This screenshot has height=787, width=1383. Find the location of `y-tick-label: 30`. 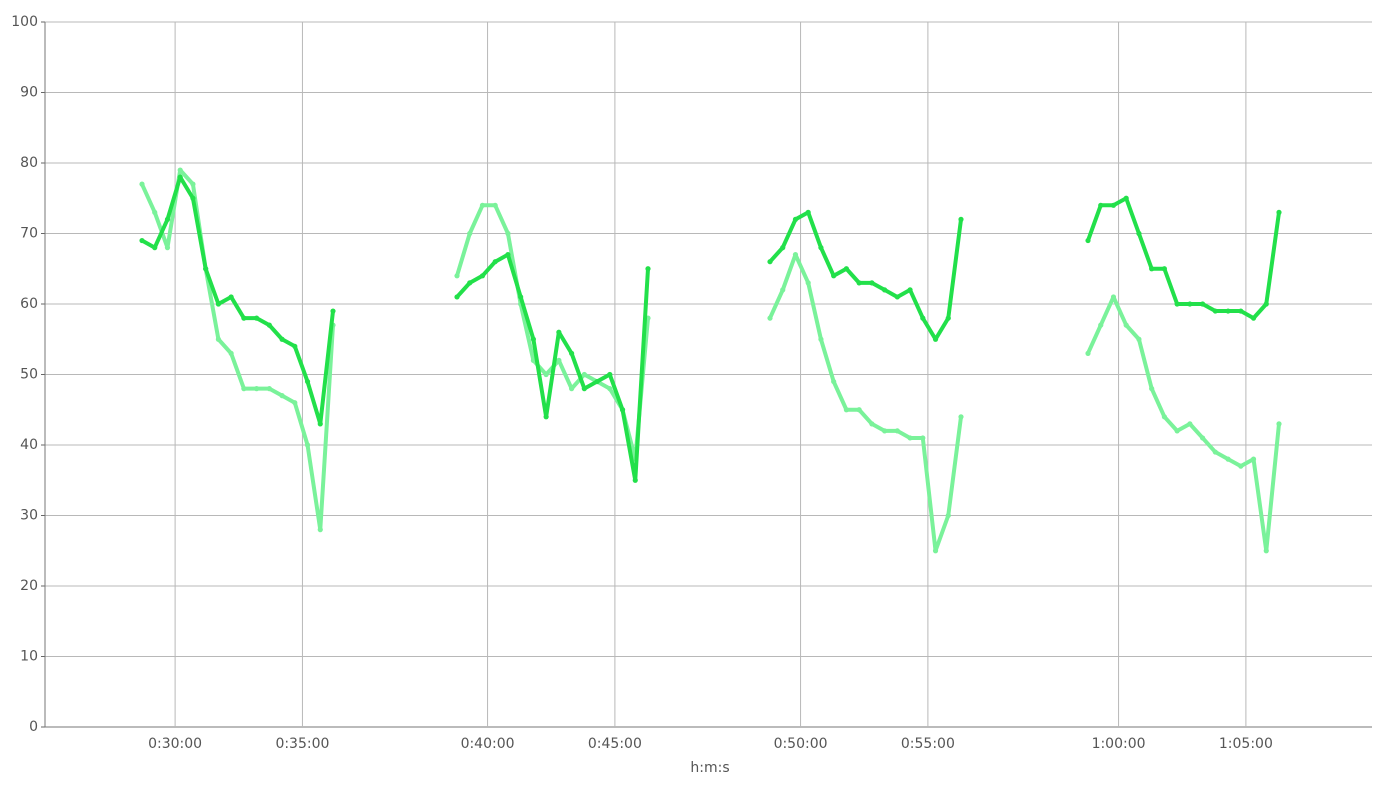

y-tick-label: 30 is located at coordinates (29, 516).